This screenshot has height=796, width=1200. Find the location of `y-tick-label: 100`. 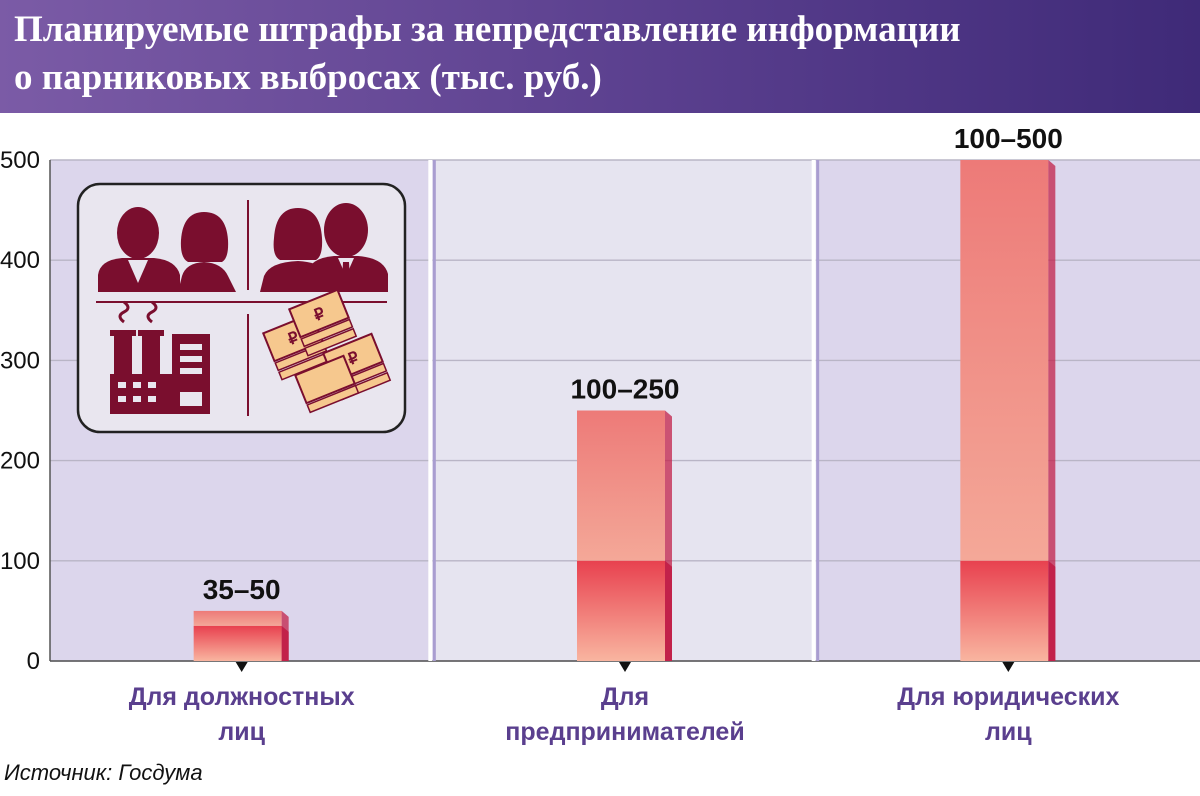

y-tick-label: 100 is located at coordinates (20, 561).